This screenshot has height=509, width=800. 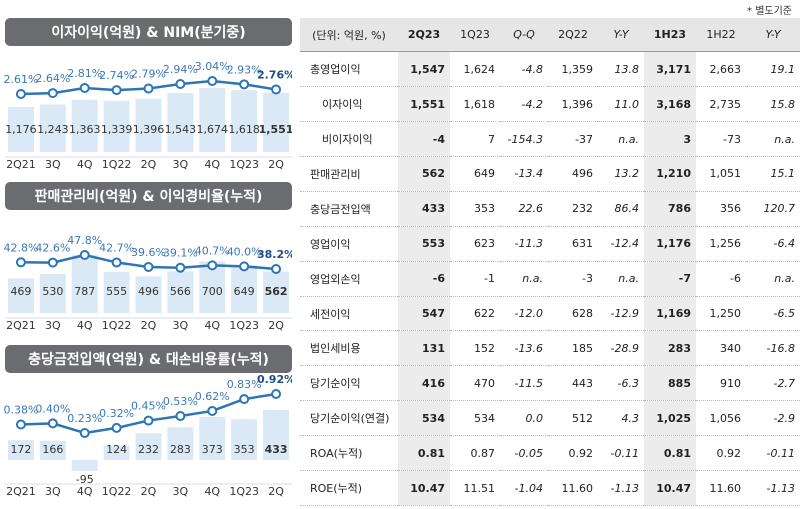 I want to click on table-cell: 152, so click(x=475, y=348).